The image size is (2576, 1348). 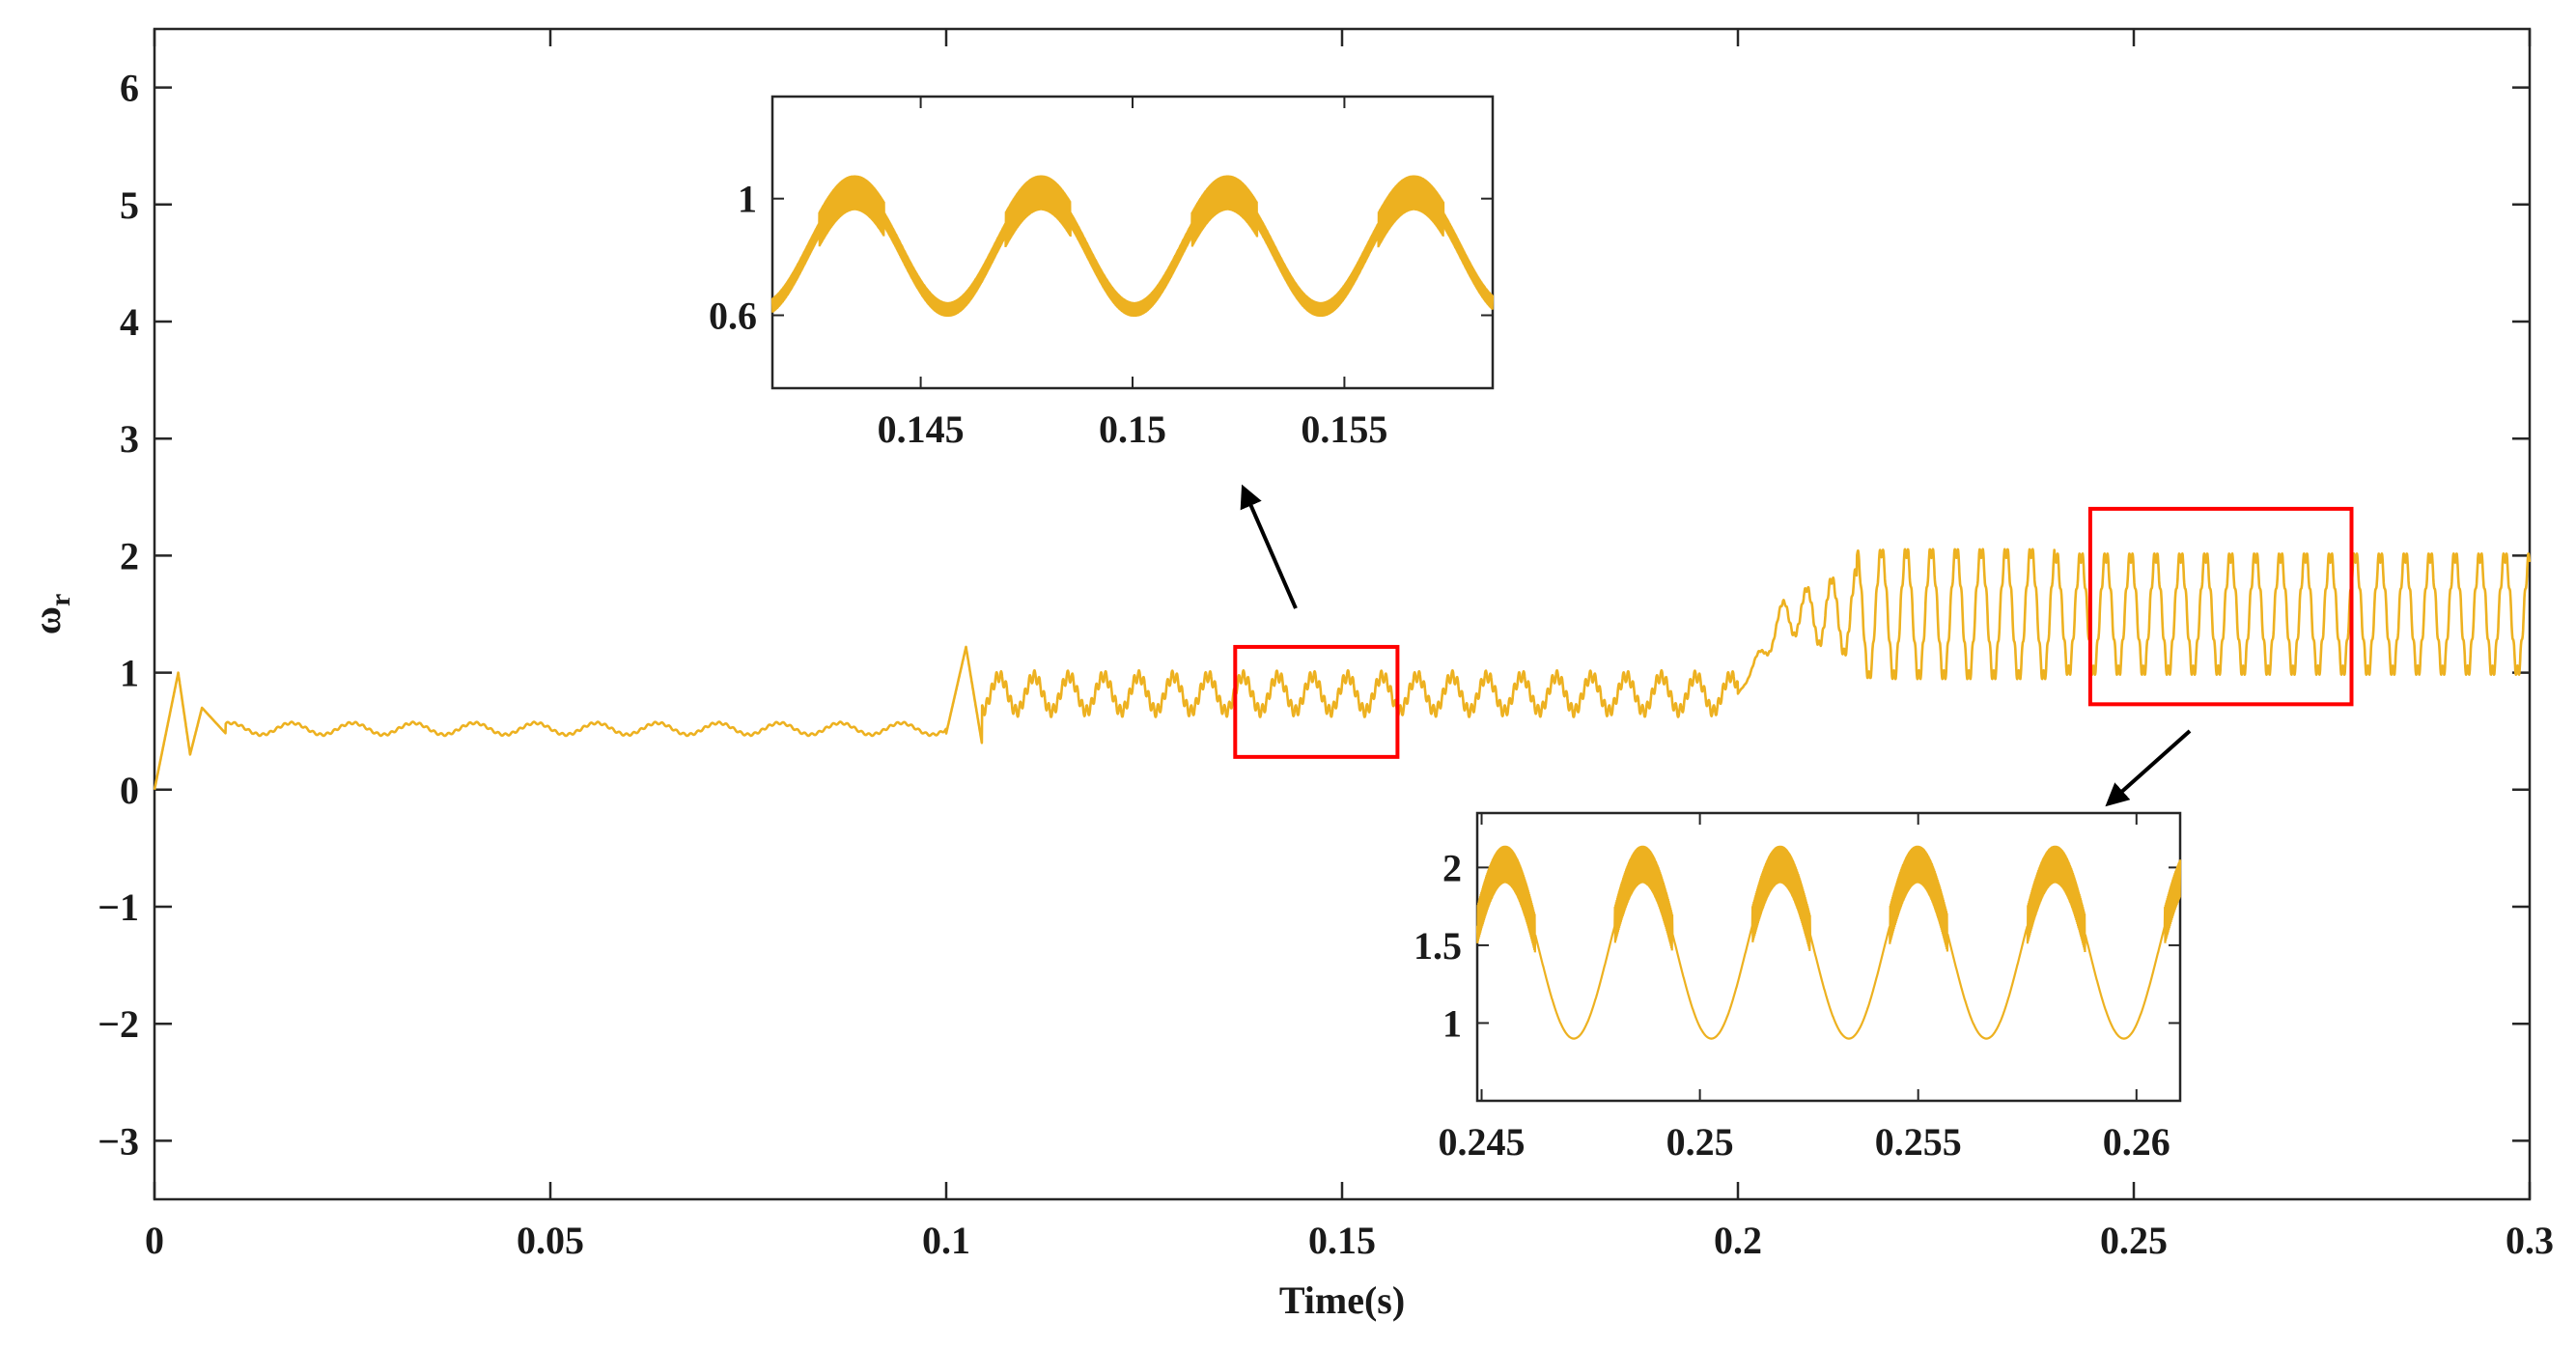 What do you see at coordinates (1829, 942) in the screenshot?
I see `inset-2-series-line` at bounding box center [1829, 942].